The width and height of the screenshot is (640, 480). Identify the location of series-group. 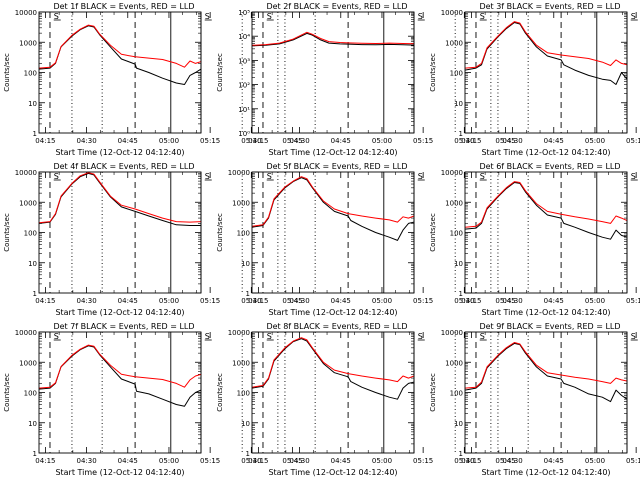
(120, 375).